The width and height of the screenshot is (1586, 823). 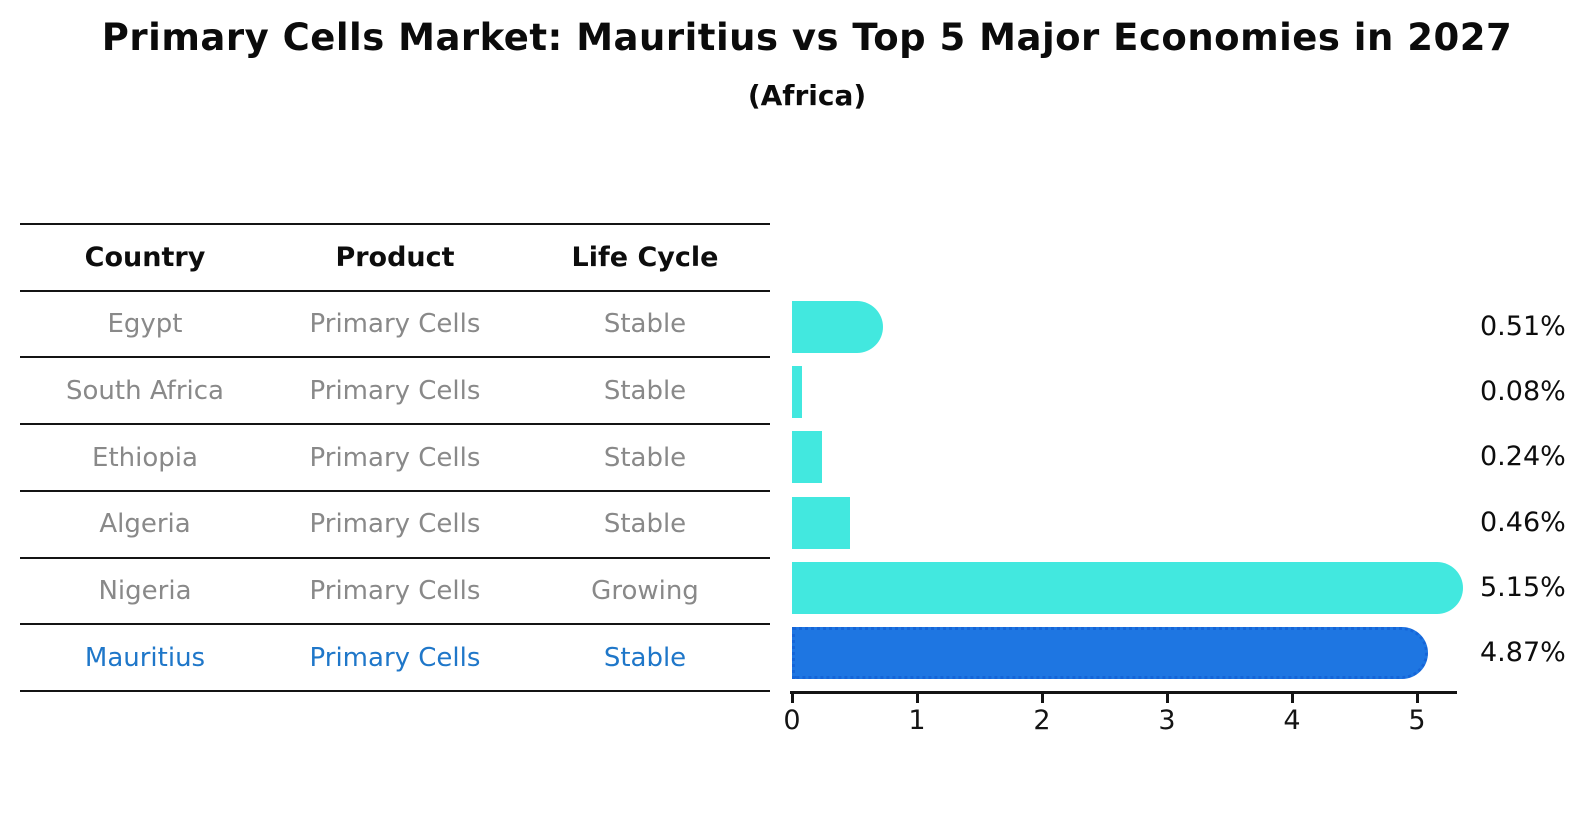 What do you see at coordinates (1523, 391) in the screenshot?
I see `bar-value-label: 0.08%` at bounding box center [1523, 391].